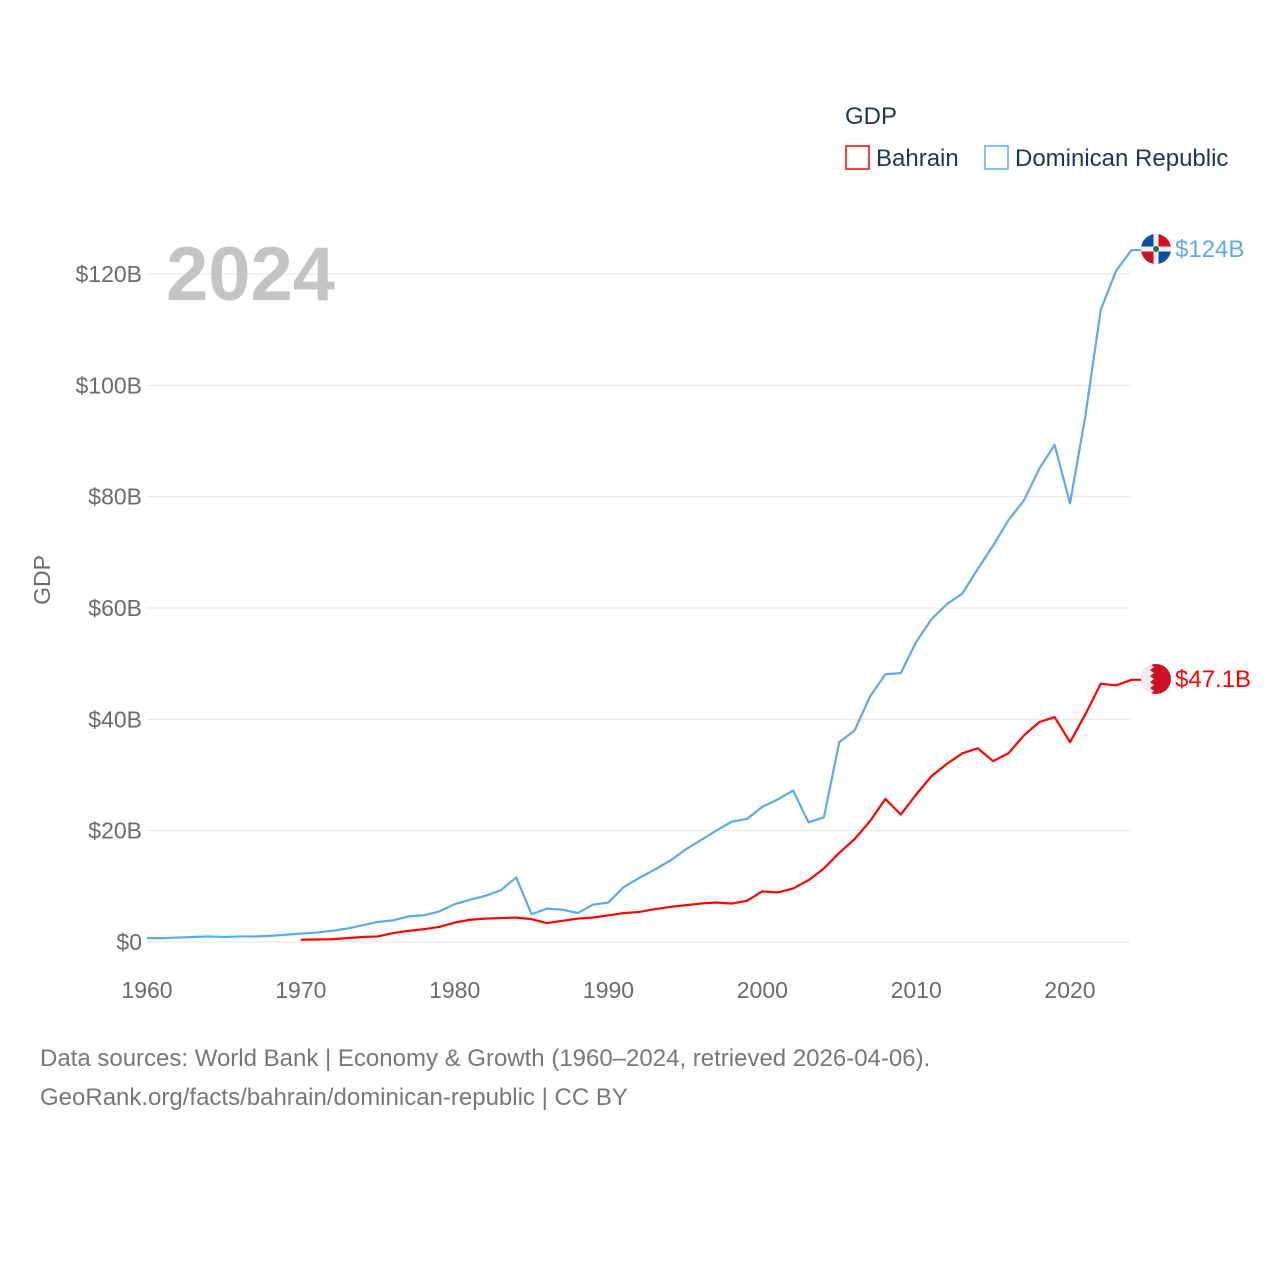 Image resolution: width=1280 pixels, height=1280 pixels. What do you see at coordinates (720, 809) in the screenshot?
I see `series-line-bahrain` at bounding box center [720, 809].